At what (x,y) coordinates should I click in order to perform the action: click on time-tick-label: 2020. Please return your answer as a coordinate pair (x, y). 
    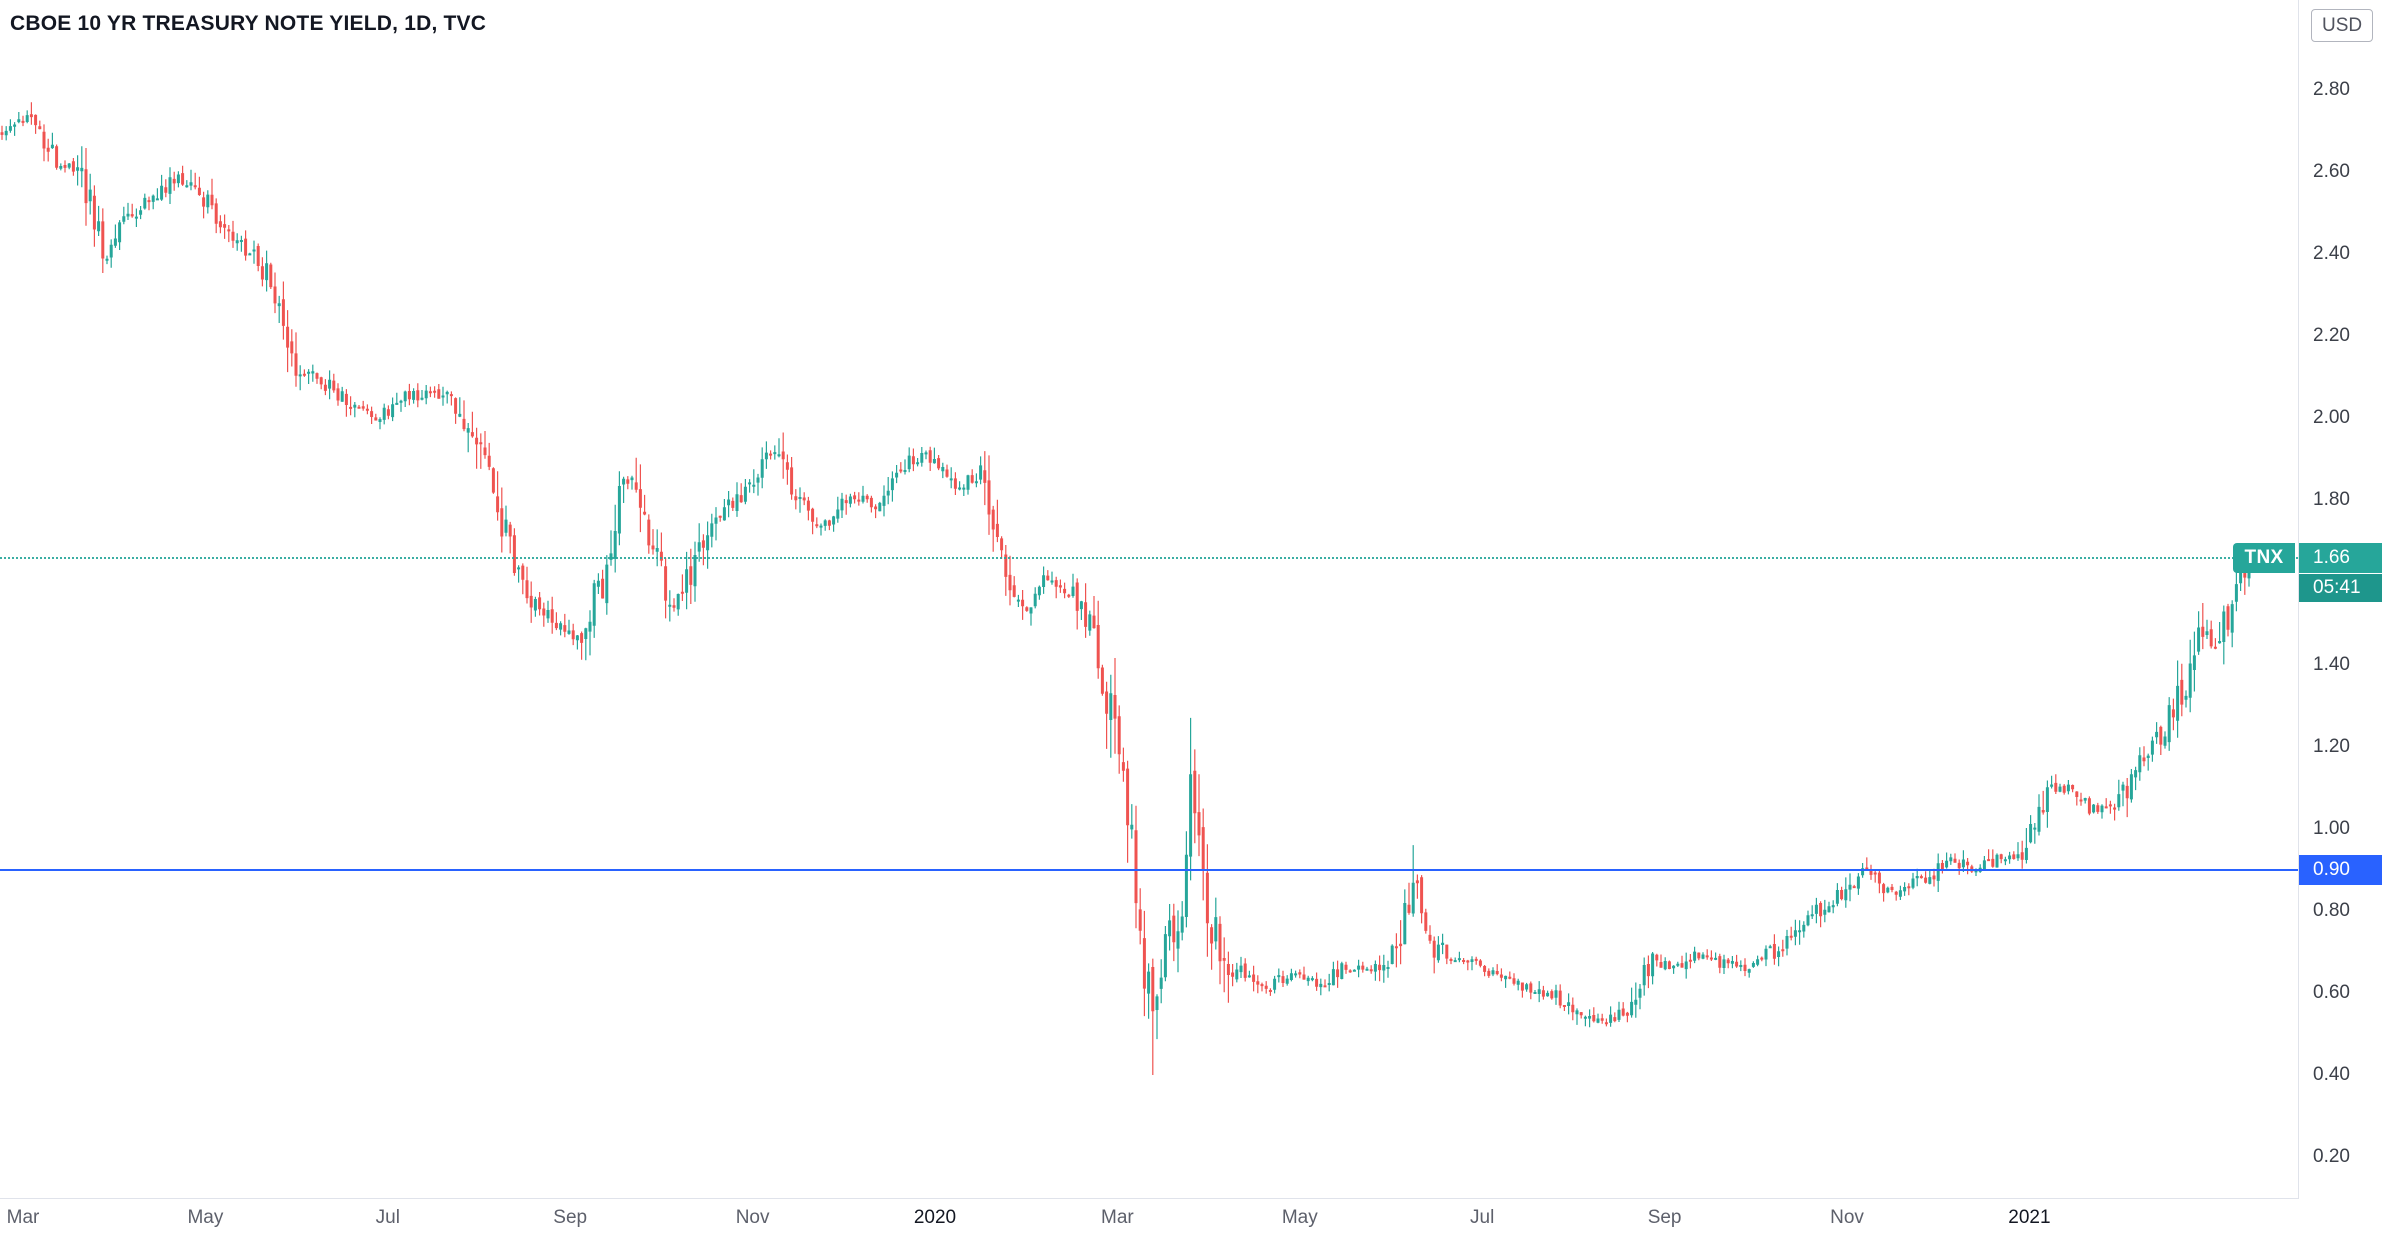
    Looking at the image, I should click on (935, 1217).